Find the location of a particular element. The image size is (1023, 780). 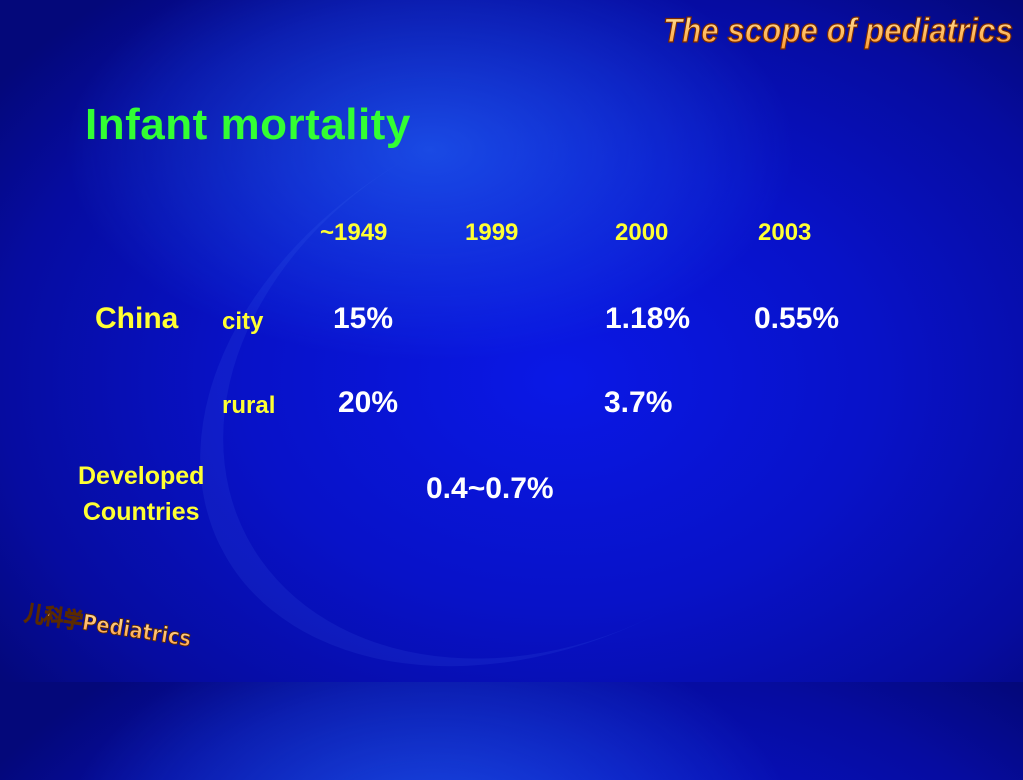

slide-title: Infant mortality is located at coordinates (248, 124).